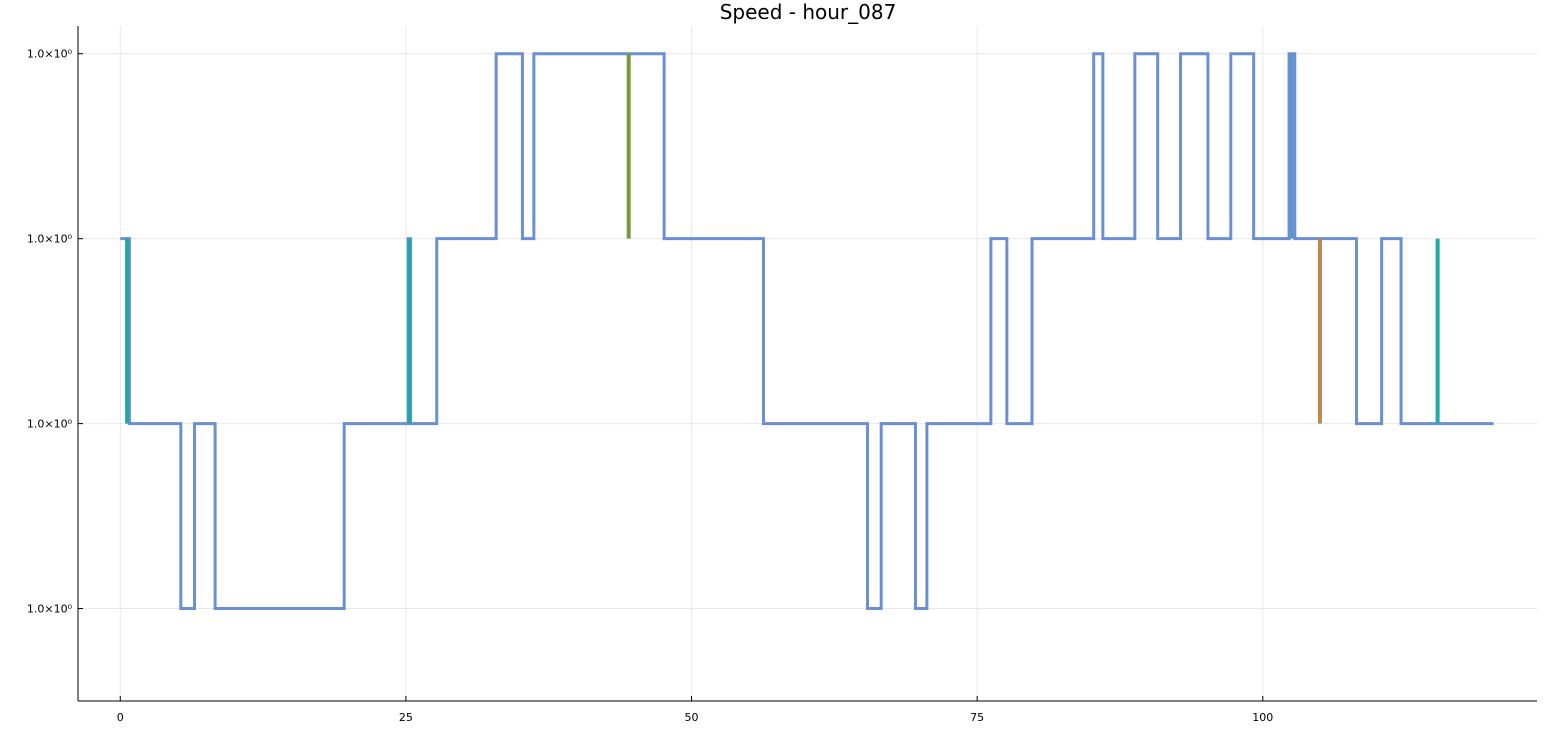 This screenshot has width=1550, height=730. I want to click on x-tick-label-2: 50, so click(692, 717).